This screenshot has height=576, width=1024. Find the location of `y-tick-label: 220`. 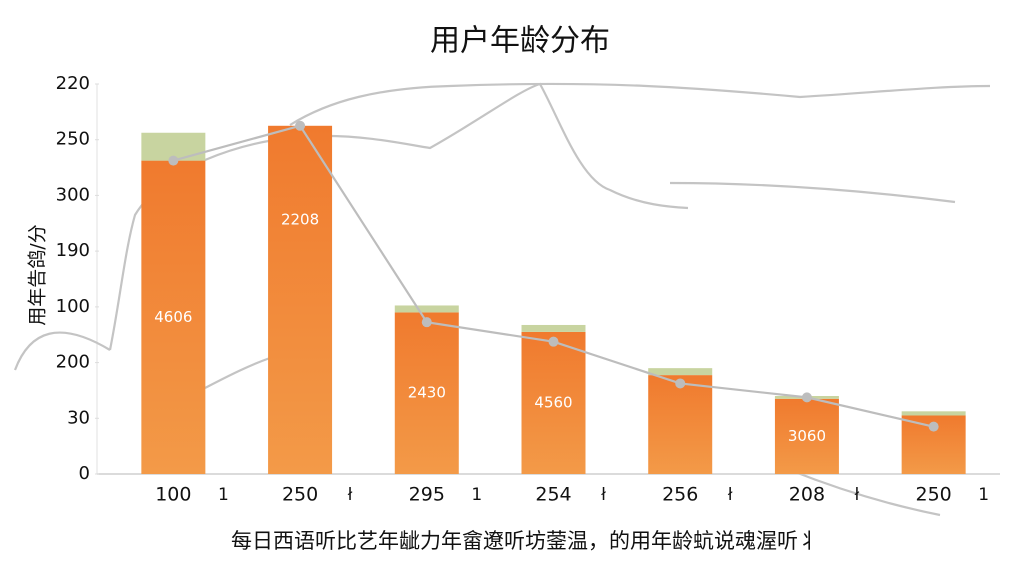

y-tick-label: 220 is located at coordinates (73, 83).